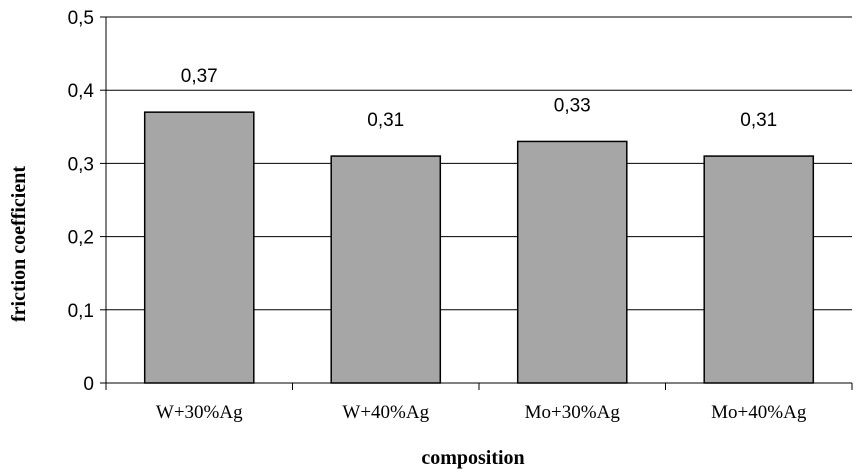  I want to click on x-axis-categories: W+30%Ag W+40%Ag Mo+30%Ag Mo+40%Ag, so click(479, 403).